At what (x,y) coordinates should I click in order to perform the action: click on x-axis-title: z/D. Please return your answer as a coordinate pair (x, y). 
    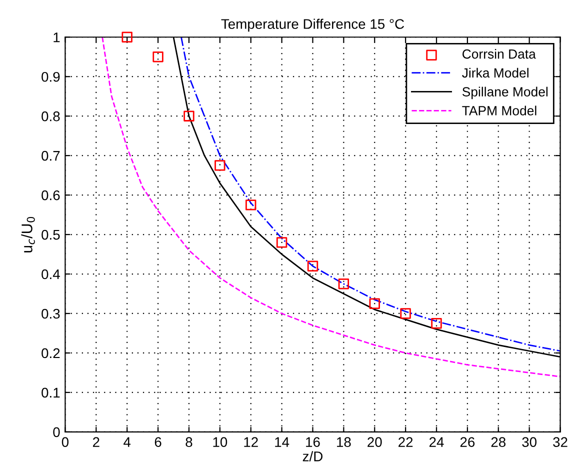
    Looking at the image, I should click on (312, 456).